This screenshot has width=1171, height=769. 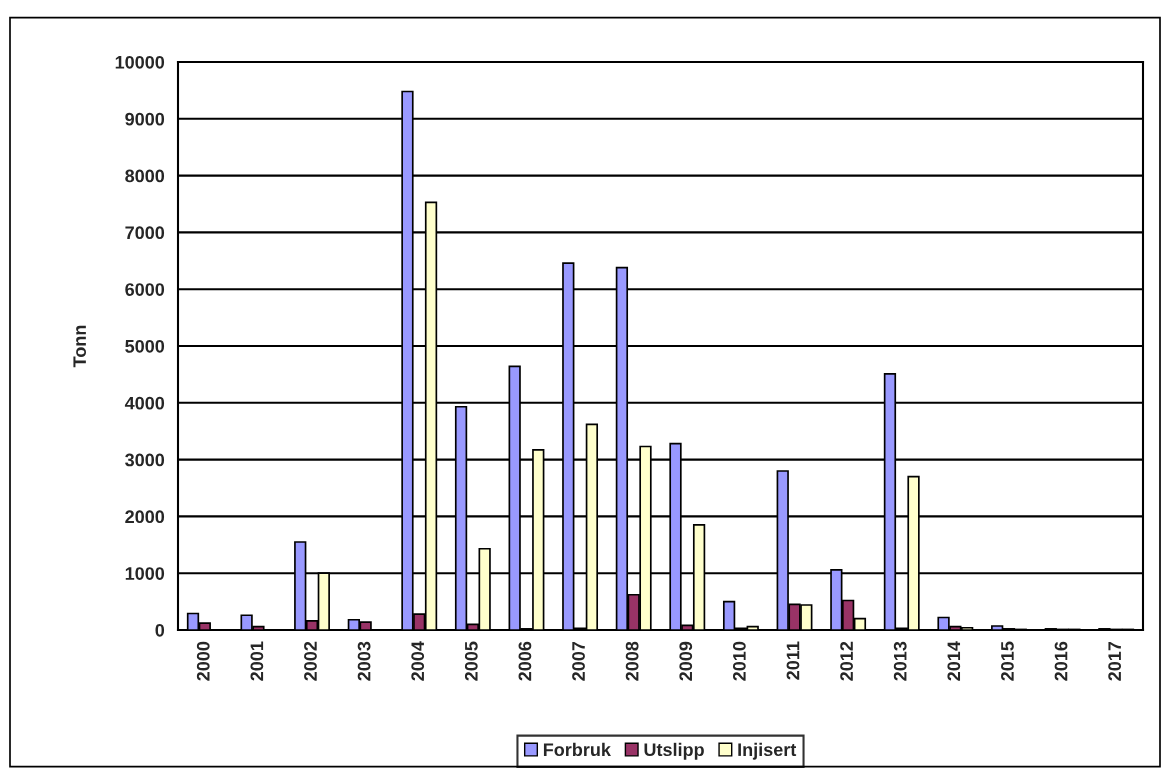 What do you see at coordinates (767, 751) in the screenshot?
I see `legend-label: Injisert` at bounding box center [767, 751].